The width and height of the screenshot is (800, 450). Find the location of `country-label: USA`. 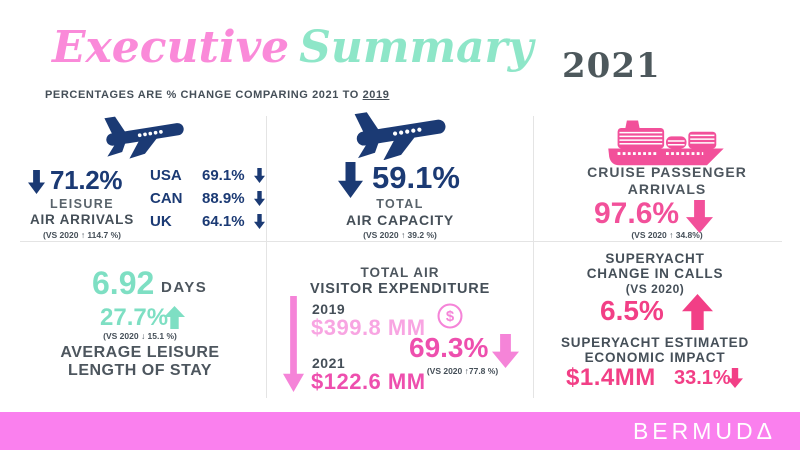

country-label: USA is located at coordinates (166, 175).